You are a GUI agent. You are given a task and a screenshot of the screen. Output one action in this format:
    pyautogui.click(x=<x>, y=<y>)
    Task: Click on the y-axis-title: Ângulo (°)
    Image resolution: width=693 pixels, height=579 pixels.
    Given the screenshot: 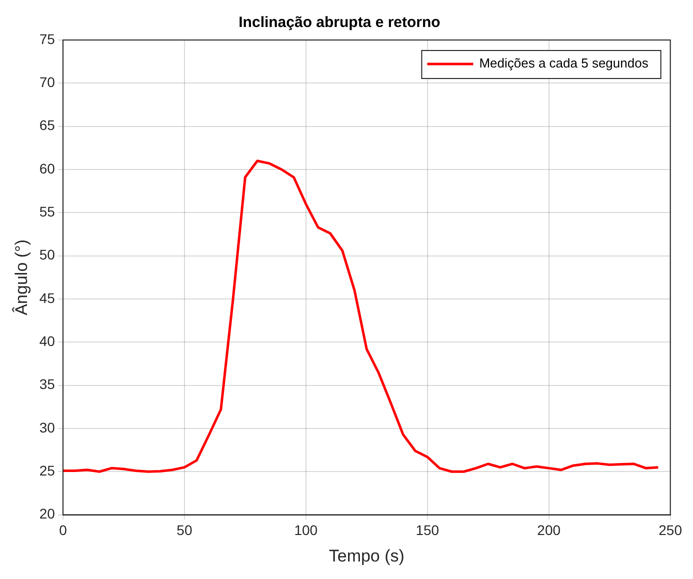 What is the action you would take?
    pyautogui.click(x=21, y=278)
    